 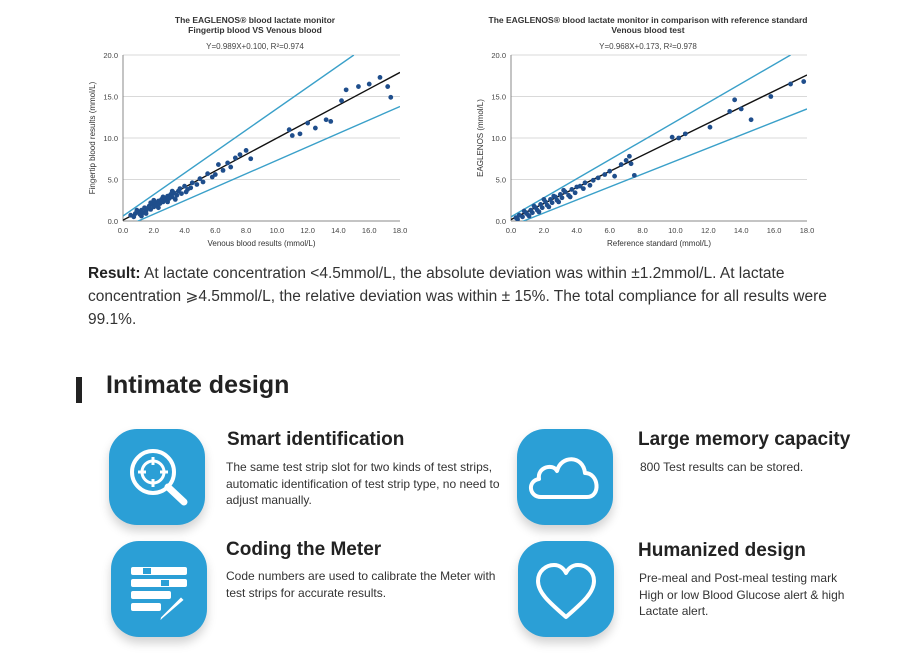 What do you see at coordinates (246, 230) in the screenshot?
I see `x-tick-label: 8.0` at bounding box center [246, 230].